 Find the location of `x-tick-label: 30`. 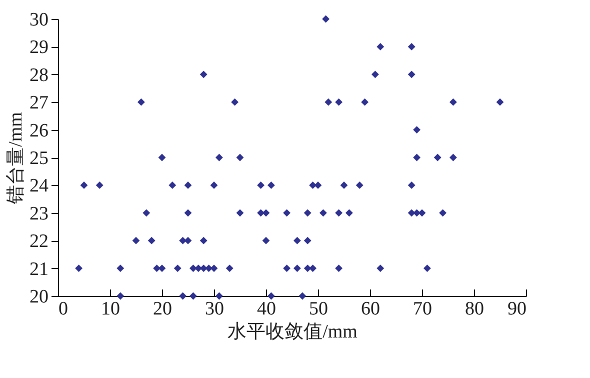

x-tick-label: 30 is located at coordinates (214, 309).